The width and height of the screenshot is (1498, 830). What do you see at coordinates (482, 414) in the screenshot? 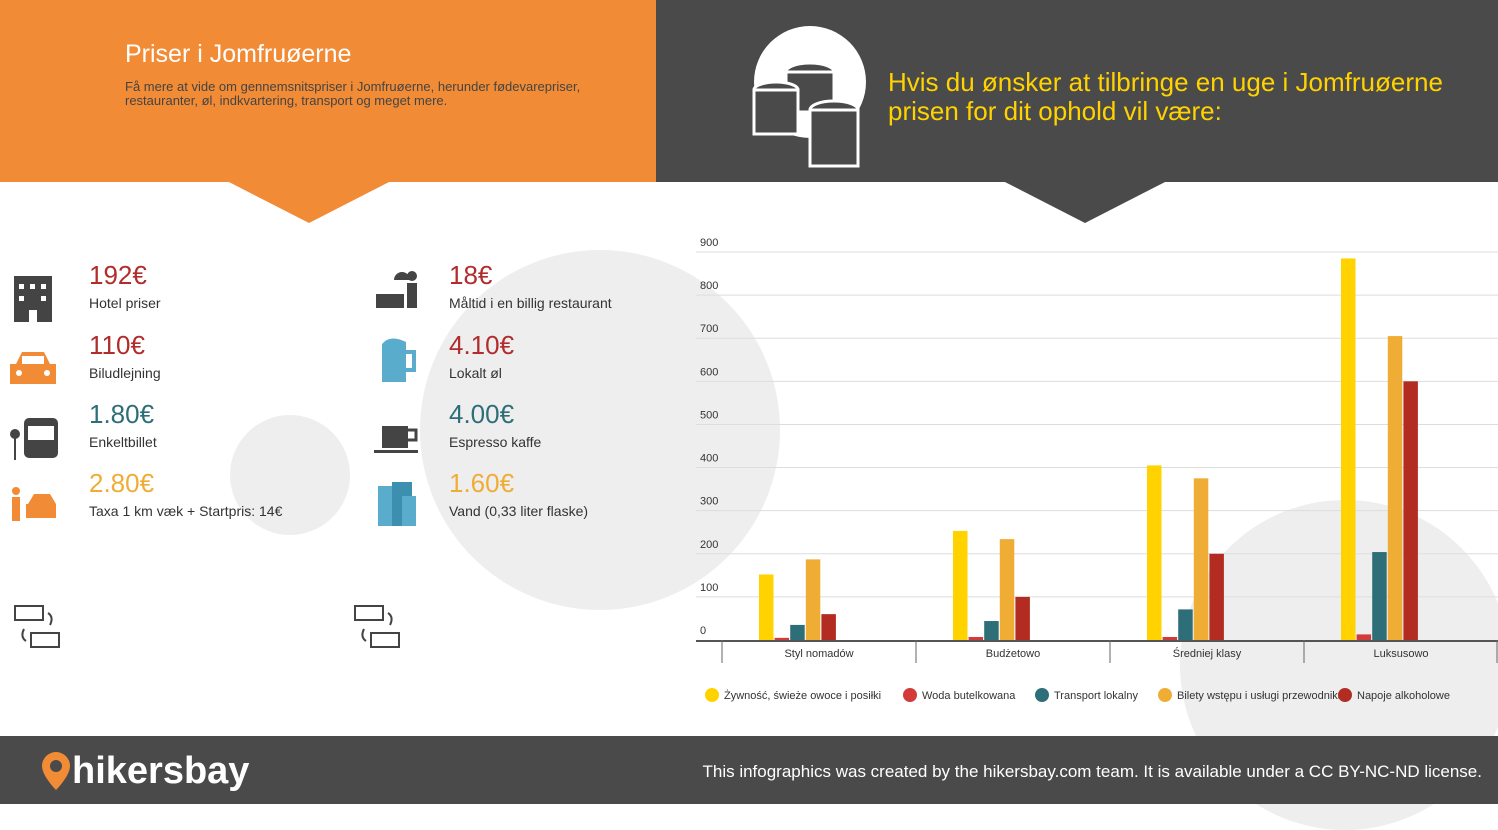
I see `price-value: 4.00€` at bounding box center [482, 414].